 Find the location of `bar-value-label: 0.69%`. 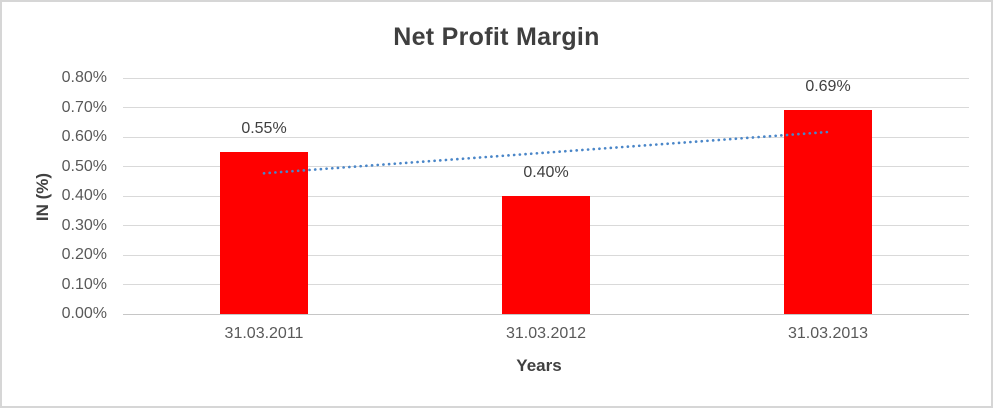

bar-value-label: 0.69% is located at coordinates (828, 87).